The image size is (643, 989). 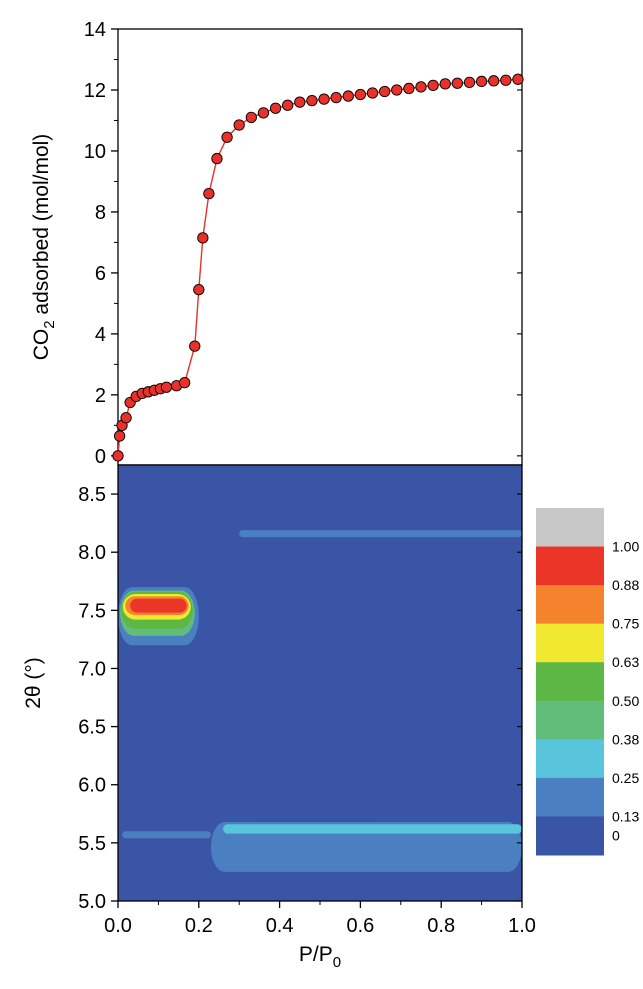 I want to click on colorbar-label: 0.63, so click(x=625, y=662).